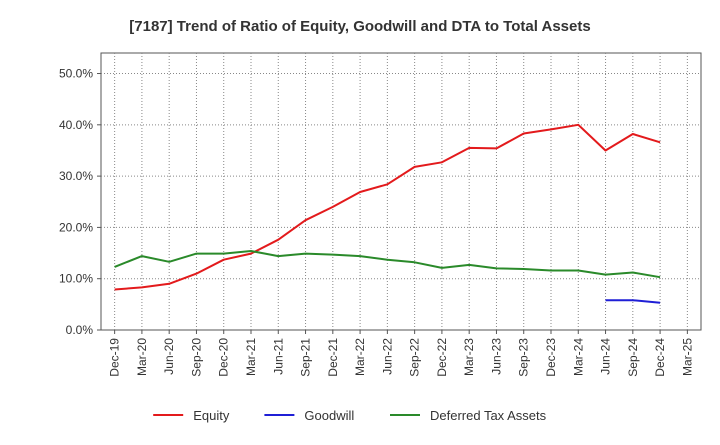  What do you see at coordinates (633, 357) in the screenshot?
I see `x-tick-label: Sep-24` at bounding box center [633, 357].